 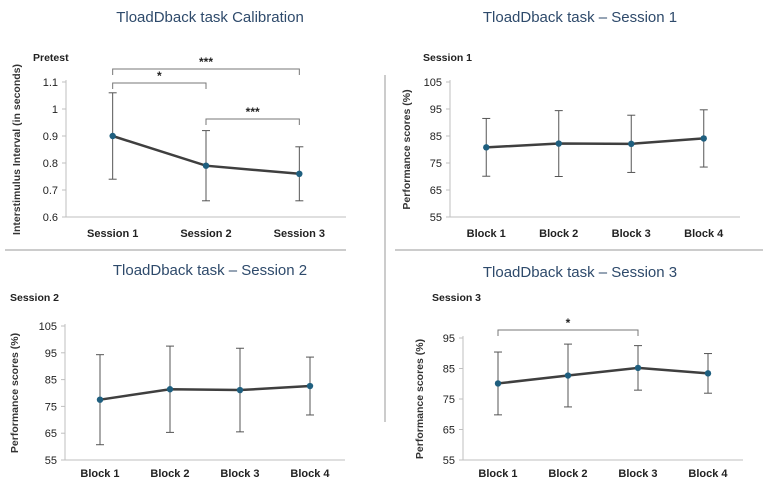 I want to click on panel-title: TloadDback task Calibration, so click(x=210, y=17).